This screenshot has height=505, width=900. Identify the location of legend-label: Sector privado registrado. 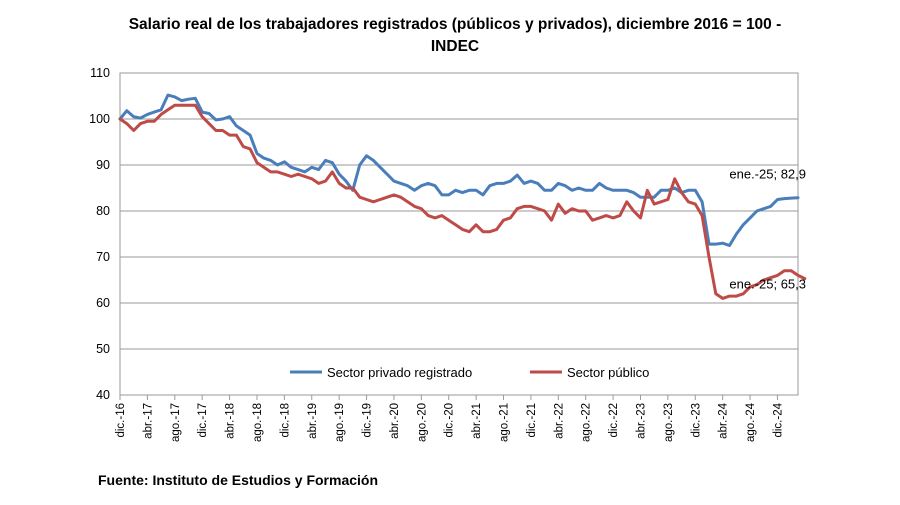
(399, 372).